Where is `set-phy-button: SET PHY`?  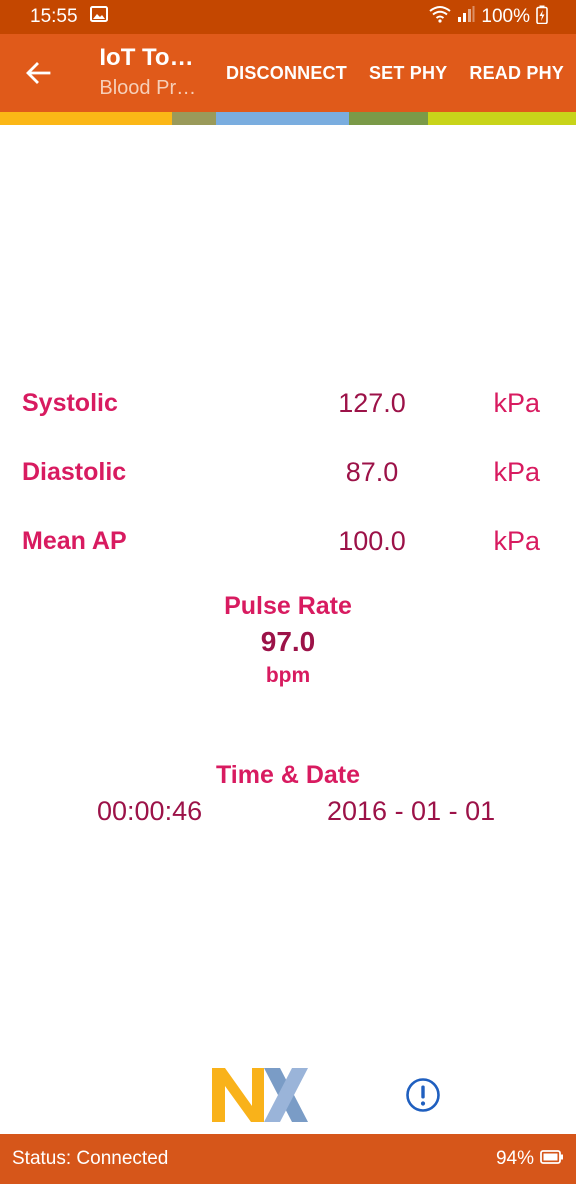 set-phy-button: SET PHY is located at coordinates (408, 72).